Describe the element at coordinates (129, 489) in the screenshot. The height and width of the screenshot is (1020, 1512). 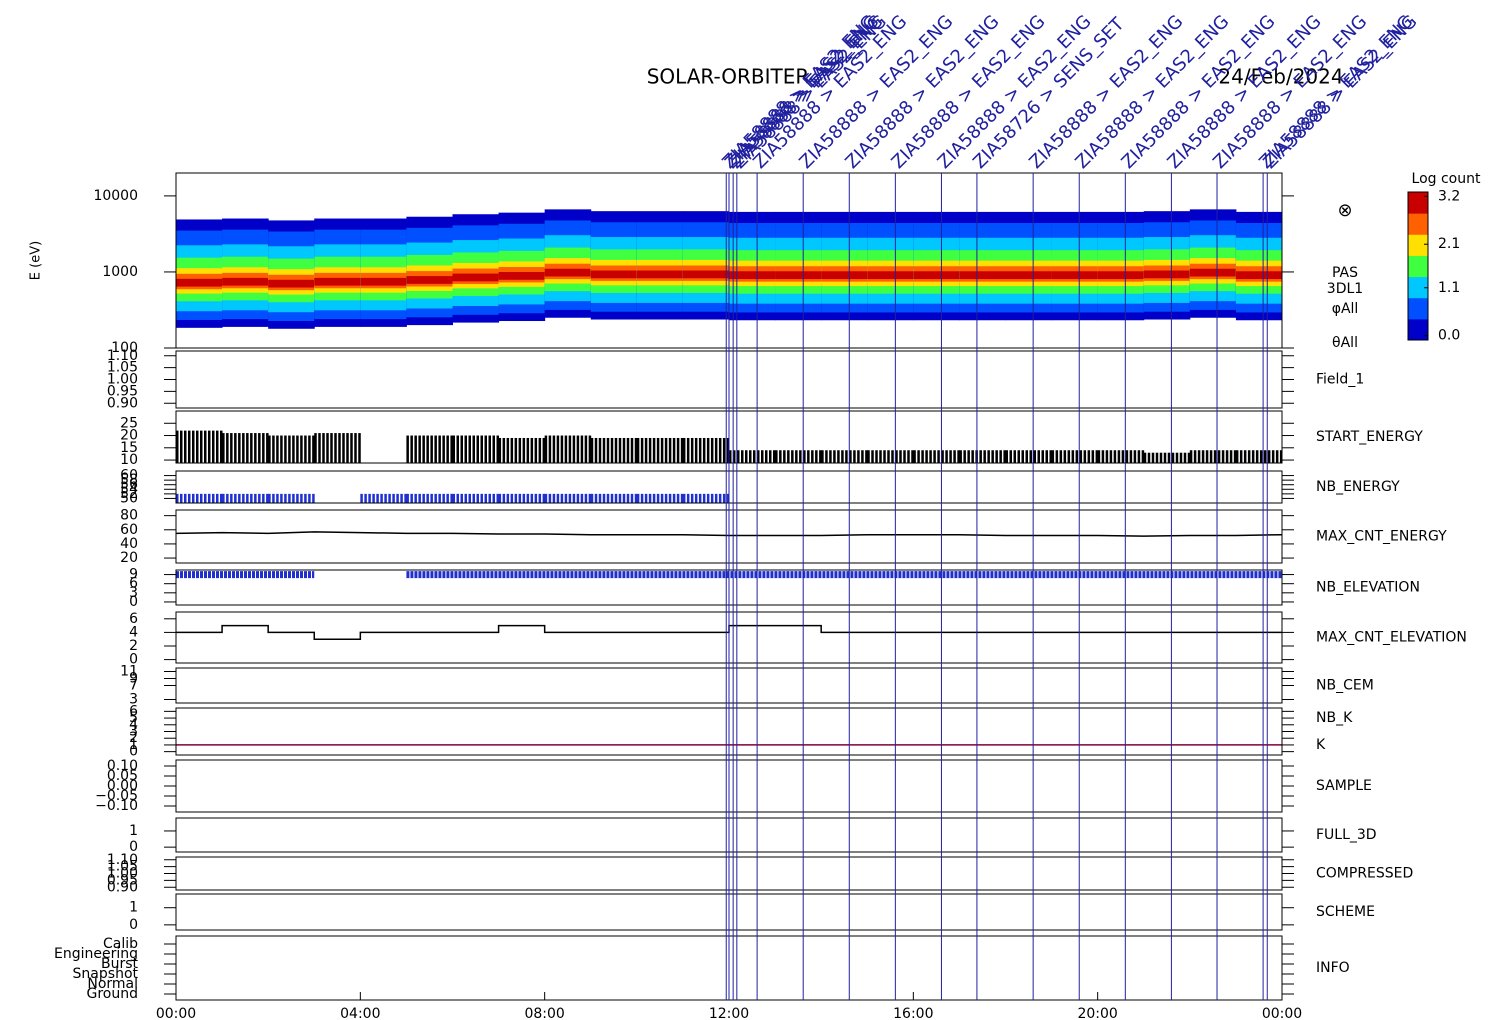
I see `y-tick-label: 54` at that location.